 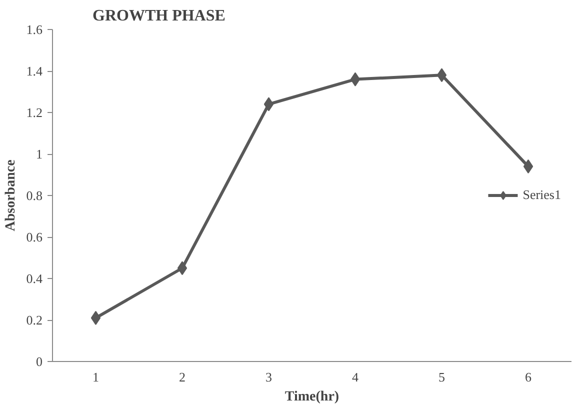 What do you see at coordinates (34, 29) in the screenshot?
I see `y-tick-label: 1.6` at bounding box center [34, 29].